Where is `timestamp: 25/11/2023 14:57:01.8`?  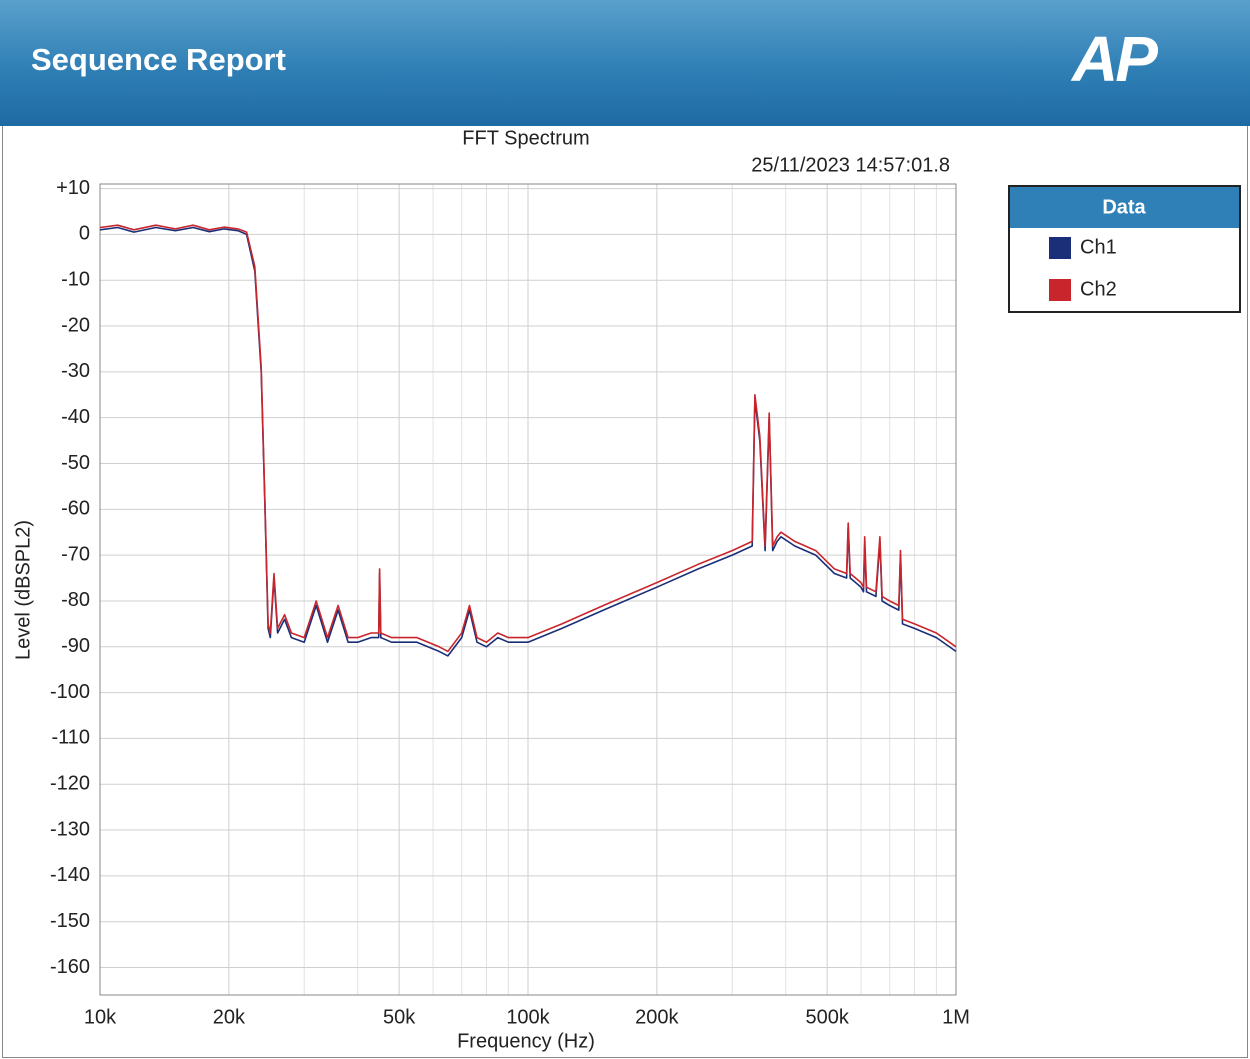 timestamp: 25/11/2023 14:57:01.8 is located at coordinates (850, 165).